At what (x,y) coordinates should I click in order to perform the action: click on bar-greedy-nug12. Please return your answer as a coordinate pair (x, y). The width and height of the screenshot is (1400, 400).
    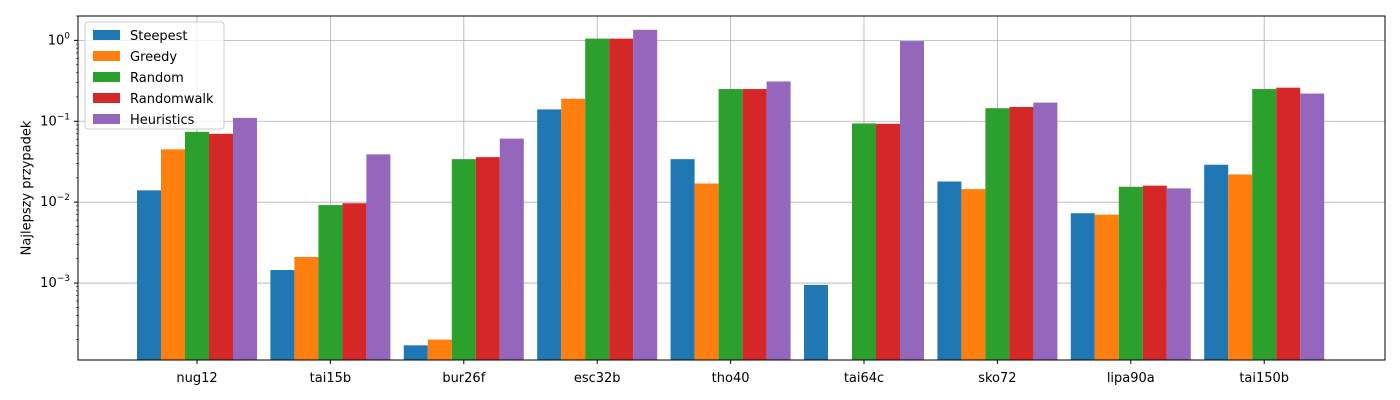
    Looking at the image, I should click on (173, 254).